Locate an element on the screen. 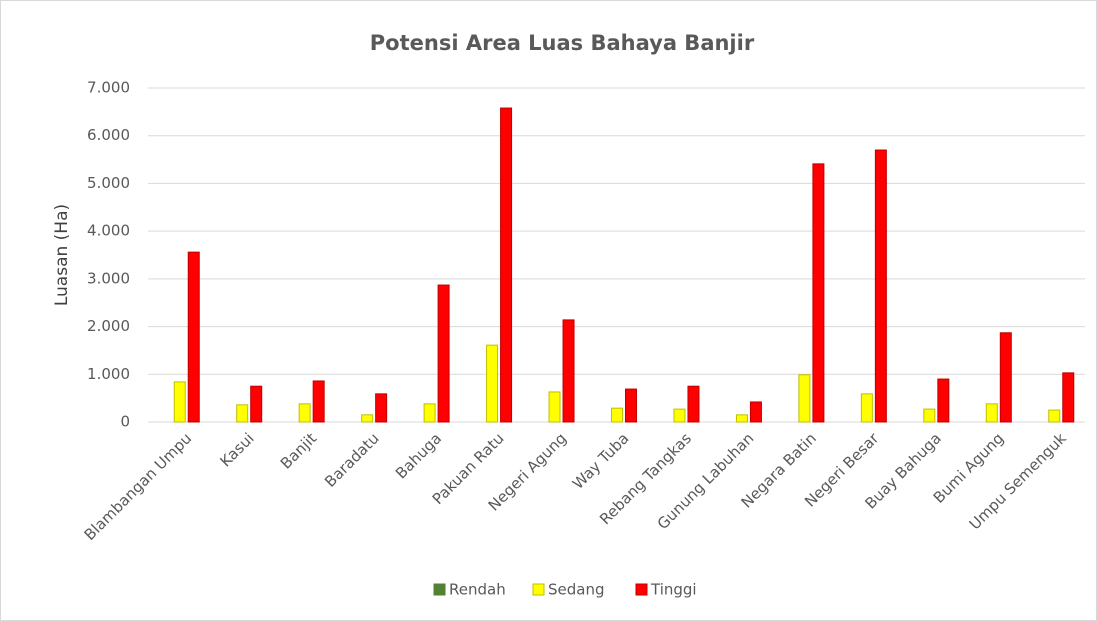 The height and width of the screenshot is (621, 1097). y-tick-label: 5.000 is located at coordinates (108, 183).